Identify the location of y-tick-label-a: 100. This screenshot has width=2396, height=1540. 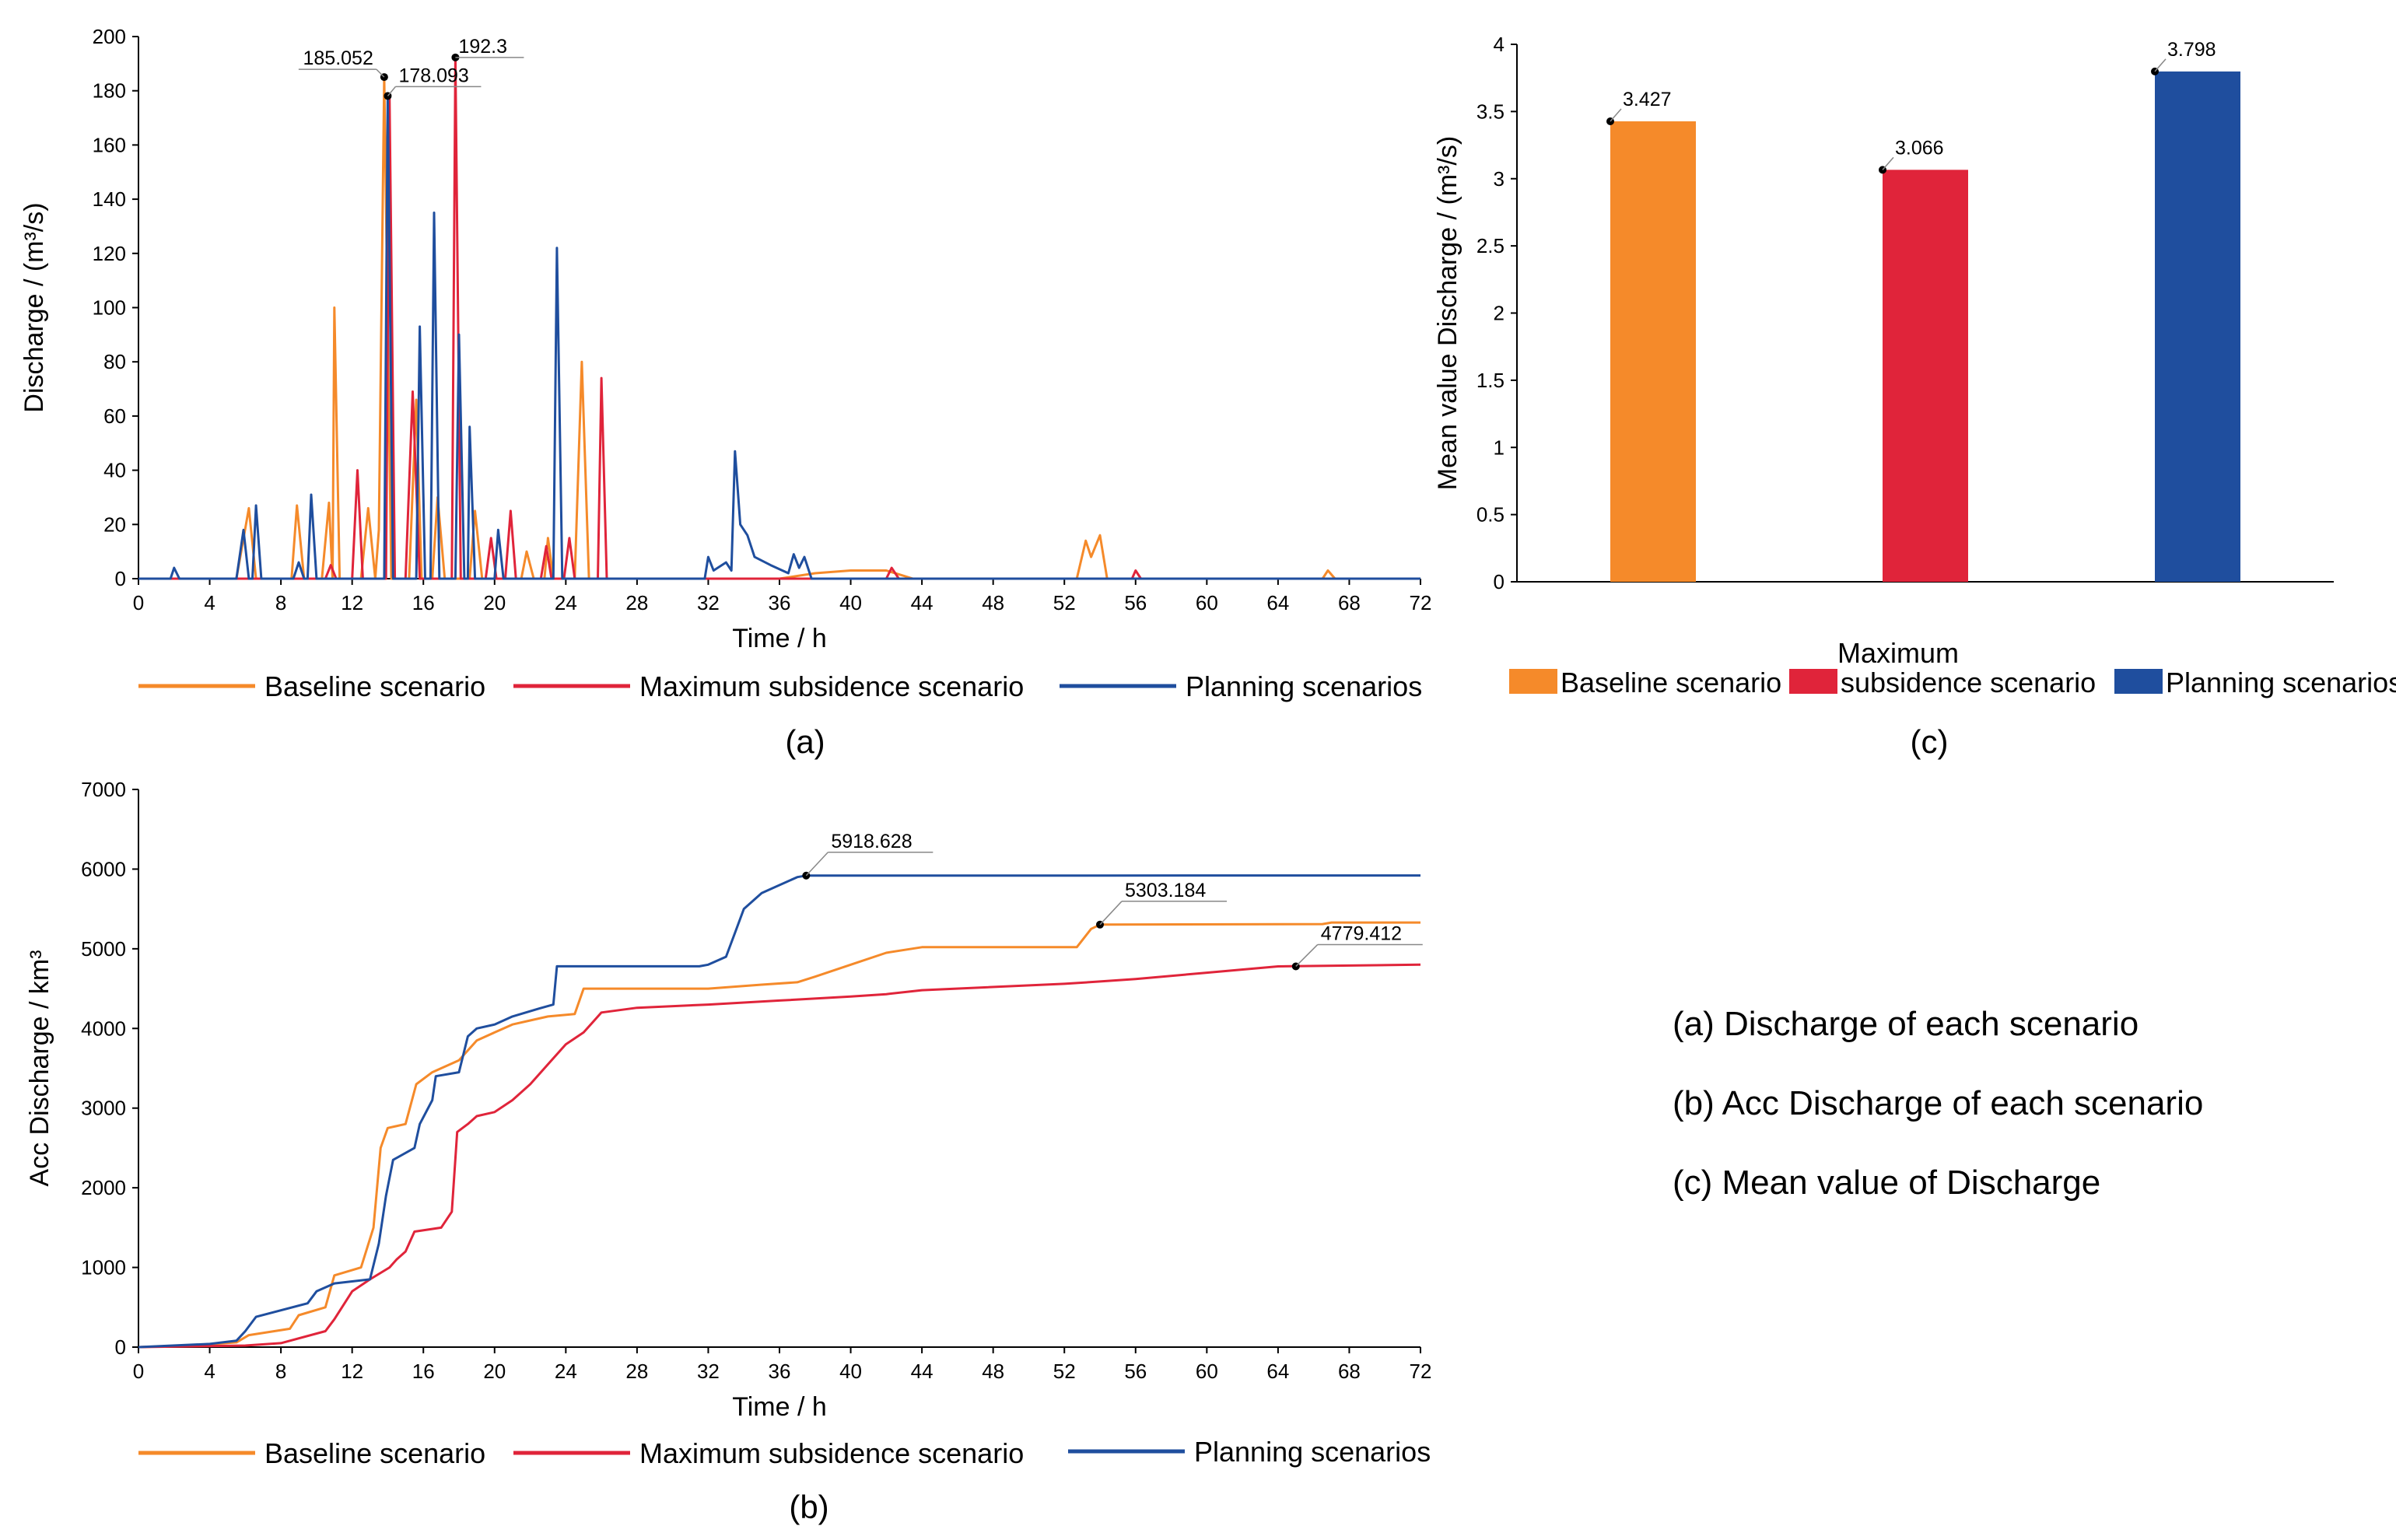
(109, 308).